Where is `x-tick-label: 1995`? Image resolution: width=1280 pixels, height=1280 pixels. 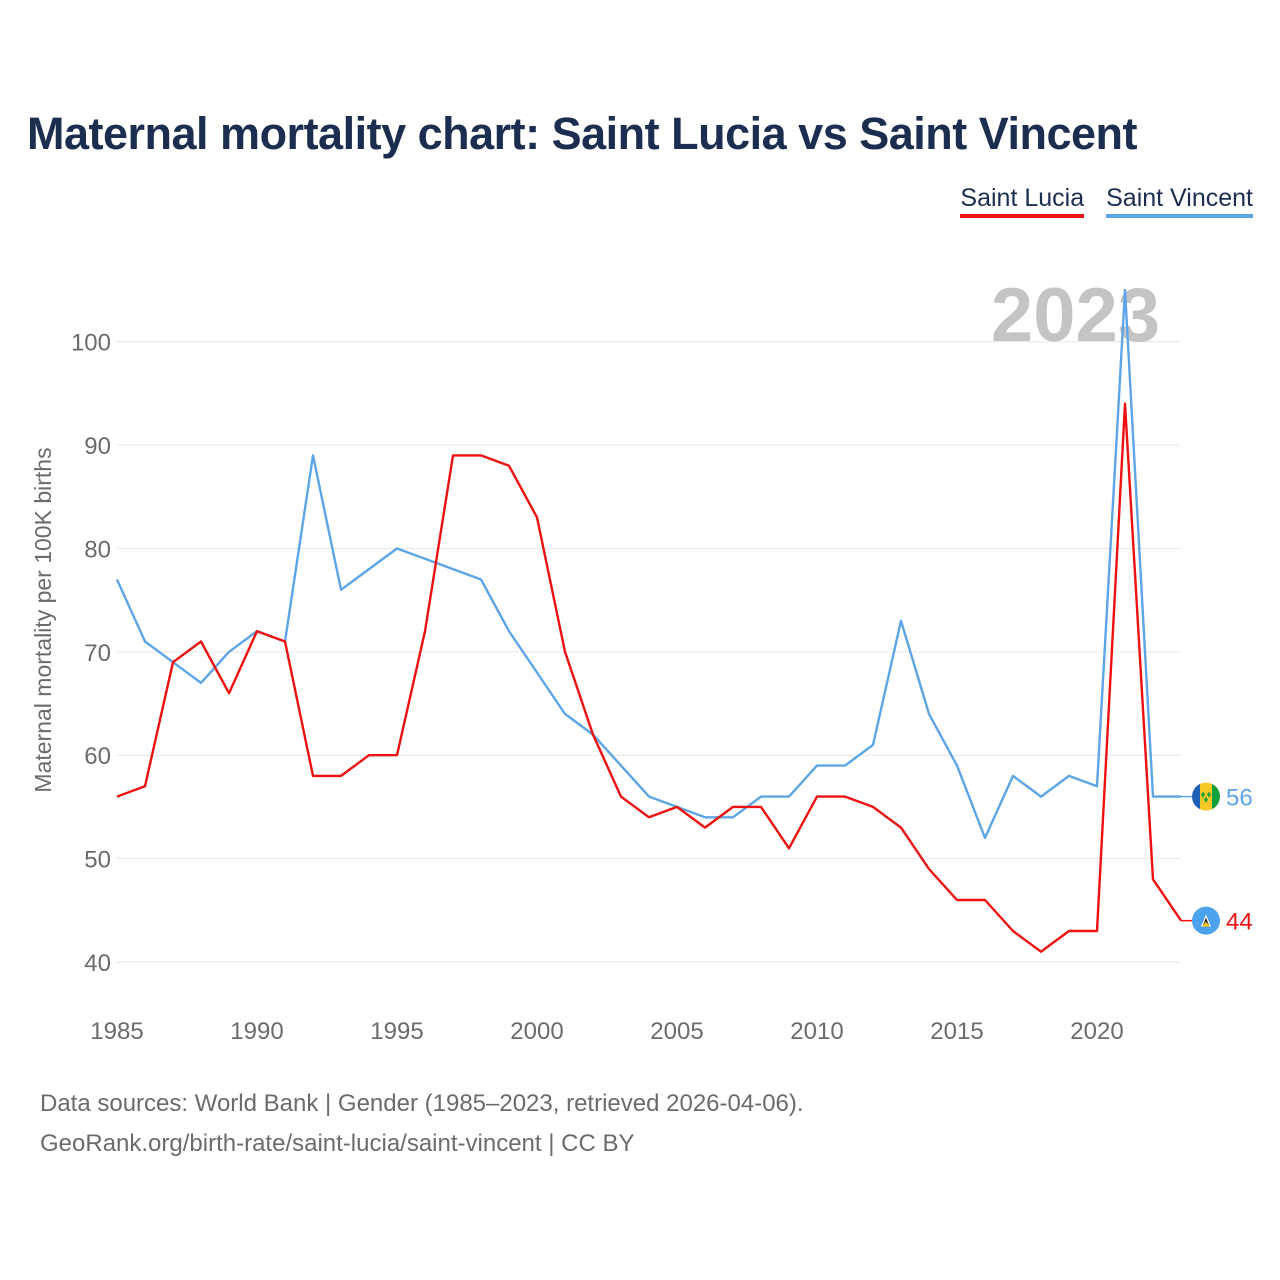
x-tick-label: 1995 is located at coordinates (396, 1031).